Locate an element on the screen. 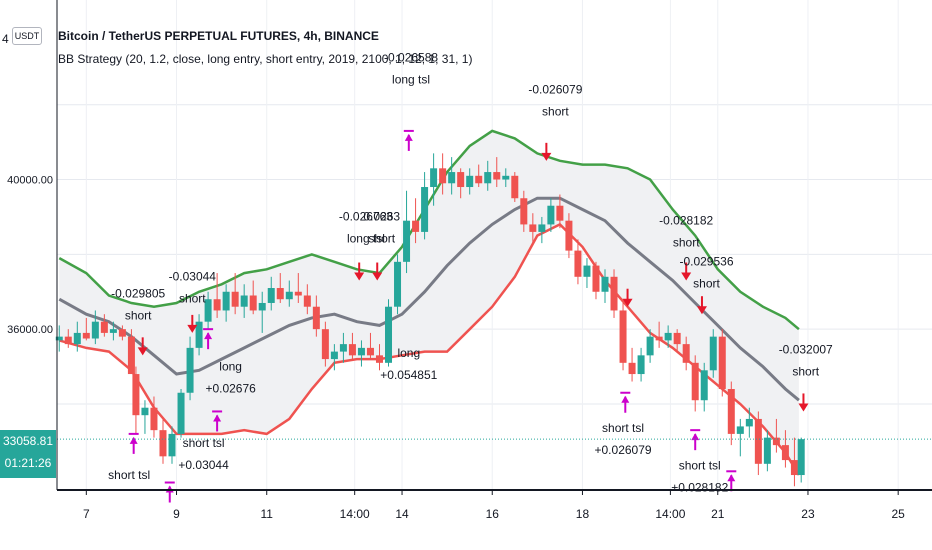 This screenshot has height=550, width=932. bar-countdown: 01:21:26 is located at coordinates (28, 463).